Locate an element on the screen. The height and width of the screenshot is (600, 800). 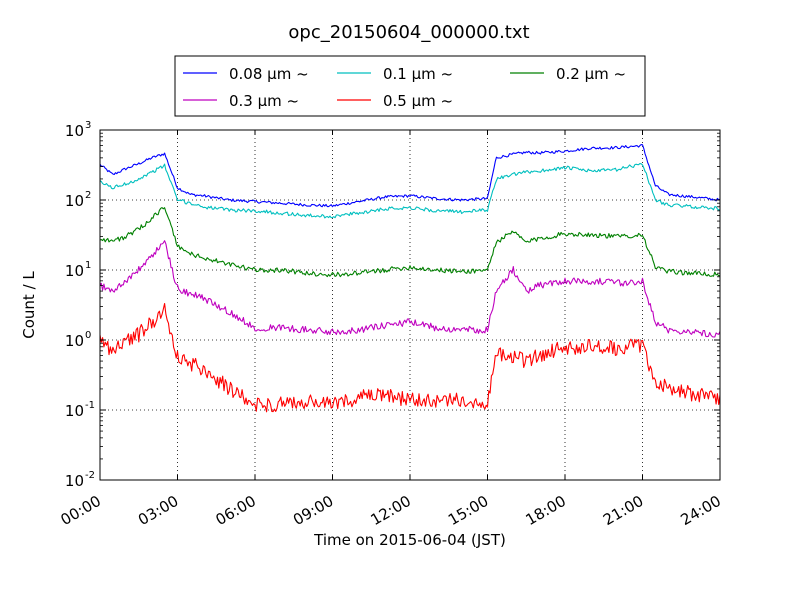
y-tick-exponent: 1 is located at coordinates (88, 265).